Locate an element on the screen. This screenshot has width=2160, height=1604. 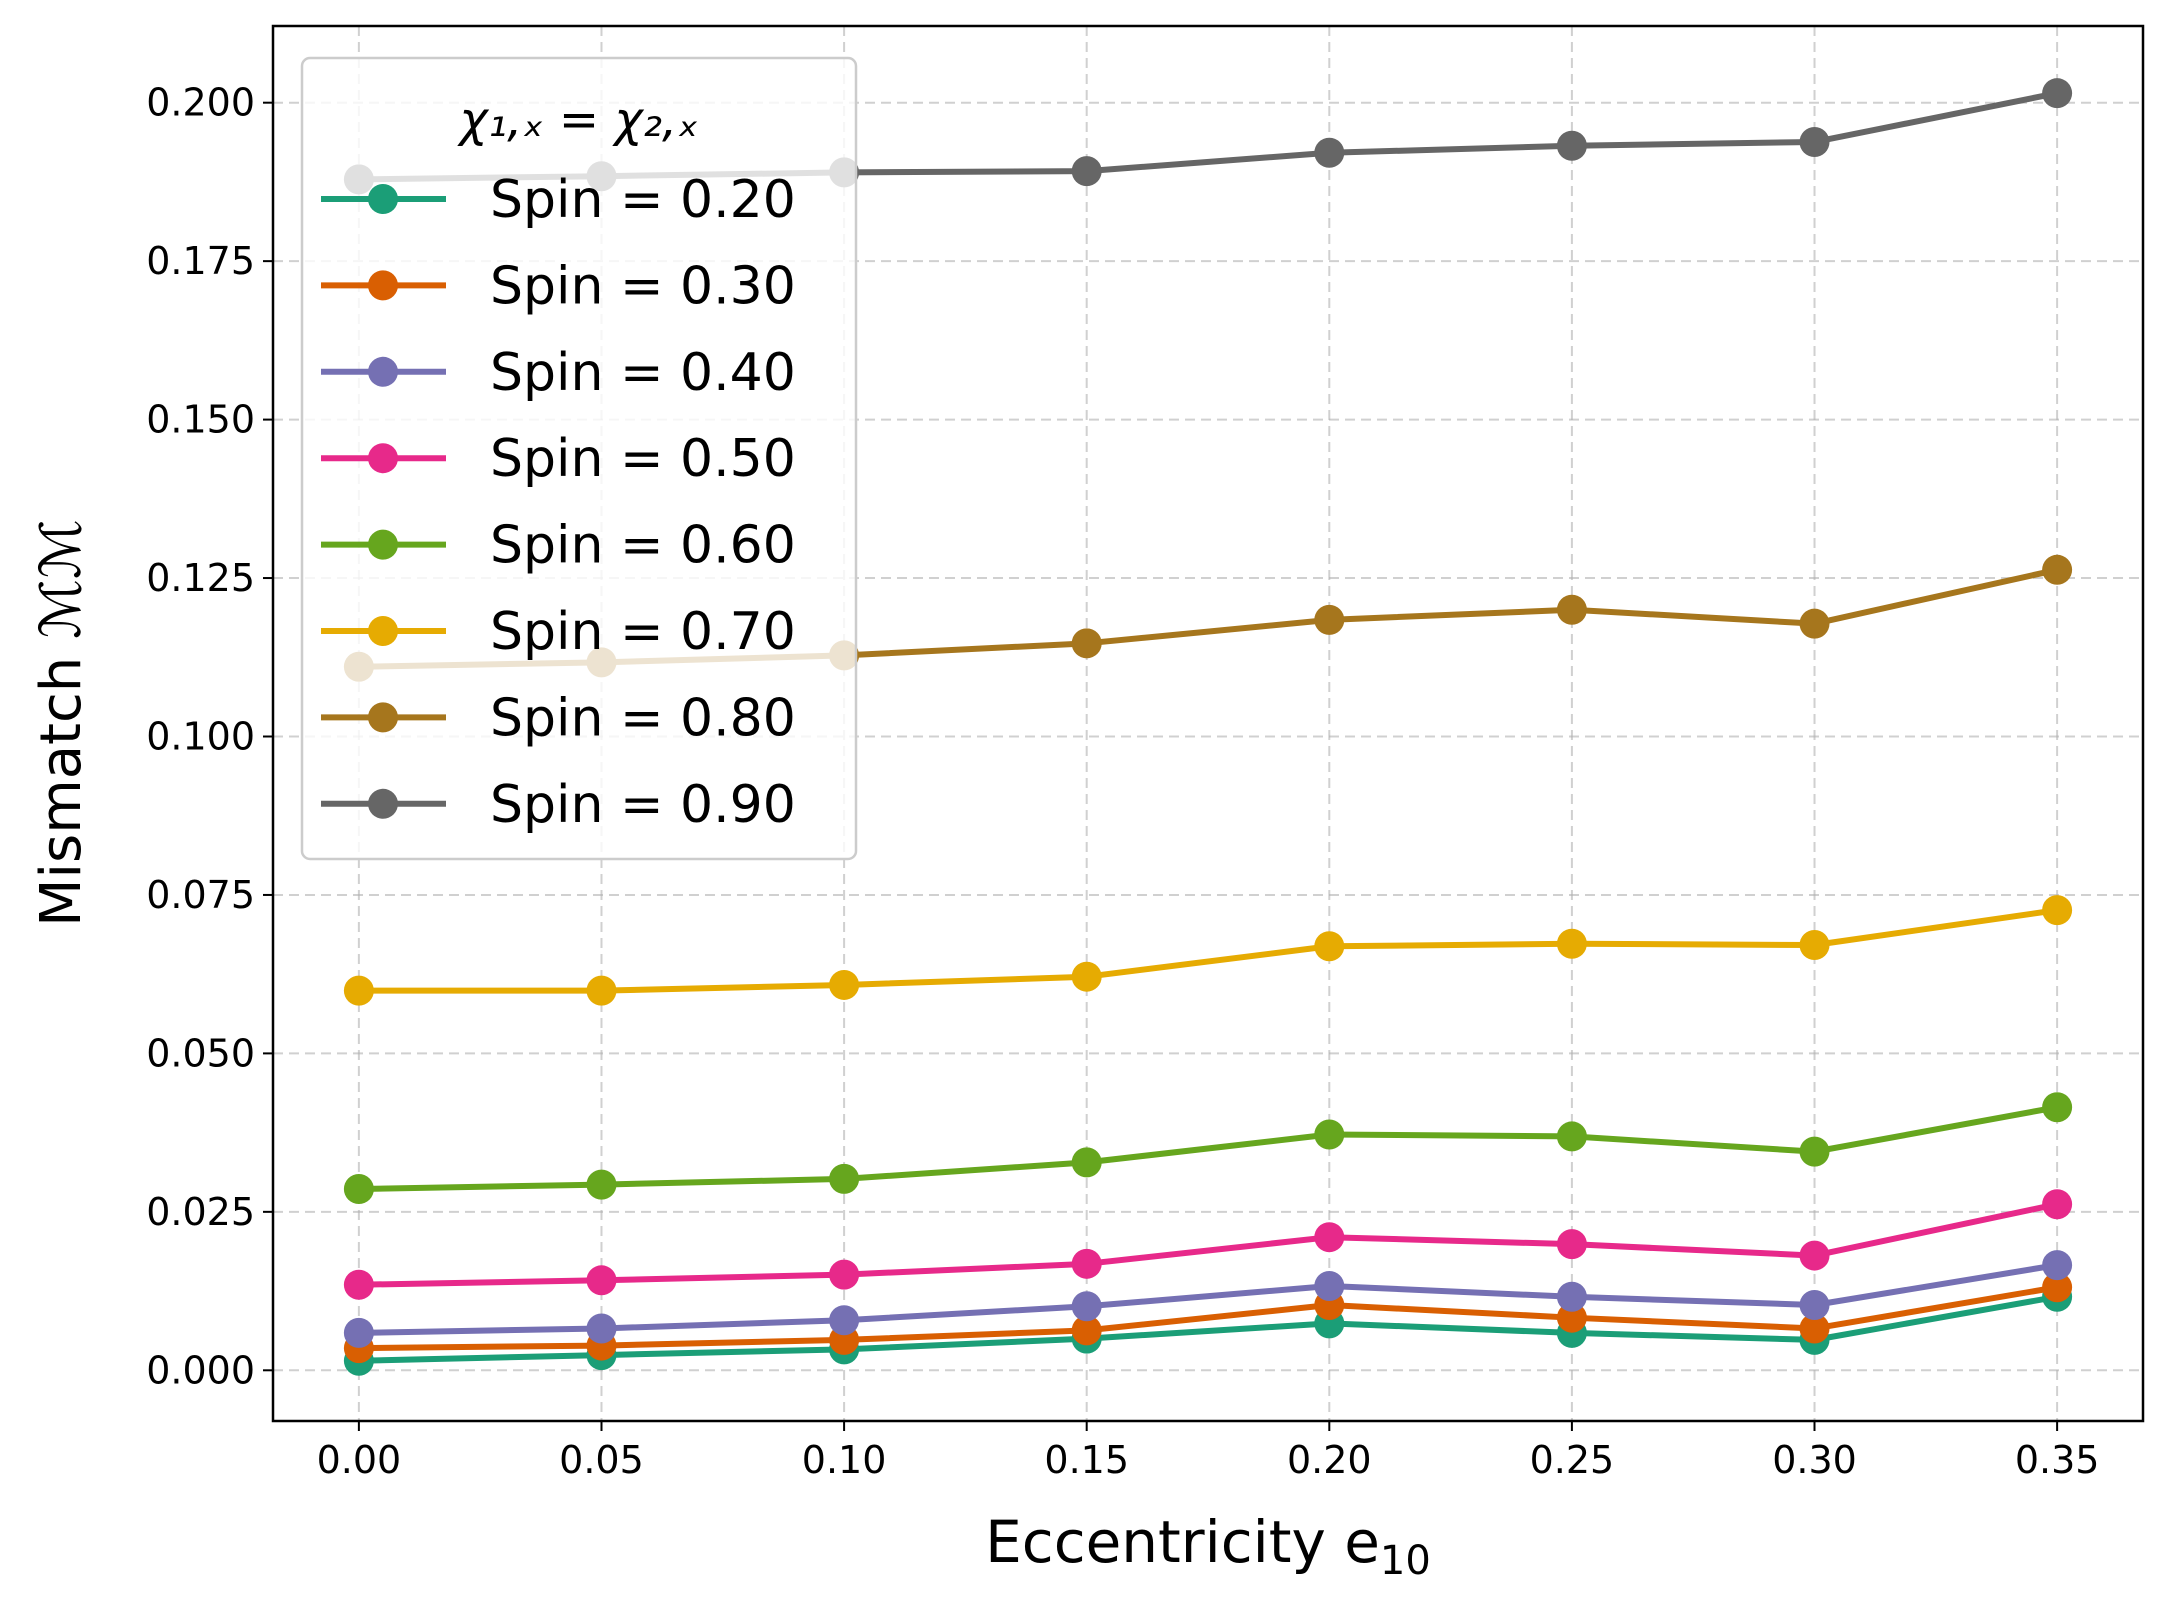
legend-entry: Spin = 0.80 is located at coordinates (558, 718).